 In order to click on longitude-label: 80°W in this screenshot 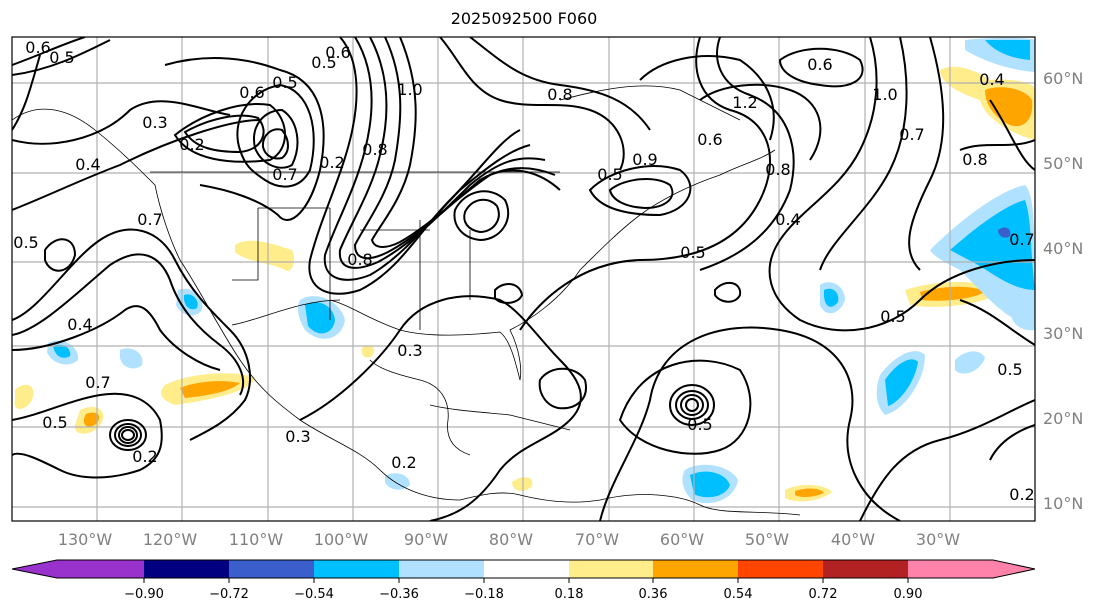, I will do `click(511, 539)`.